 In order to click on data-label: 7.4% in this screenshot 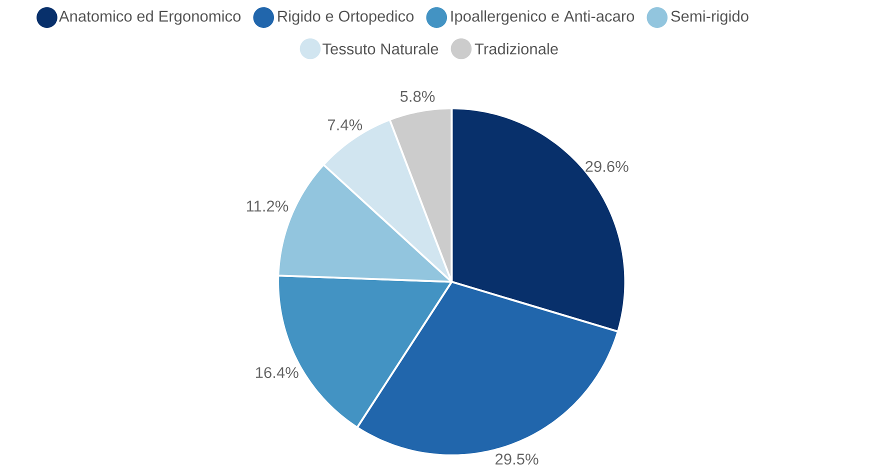, I will do `click(345, 124)`.